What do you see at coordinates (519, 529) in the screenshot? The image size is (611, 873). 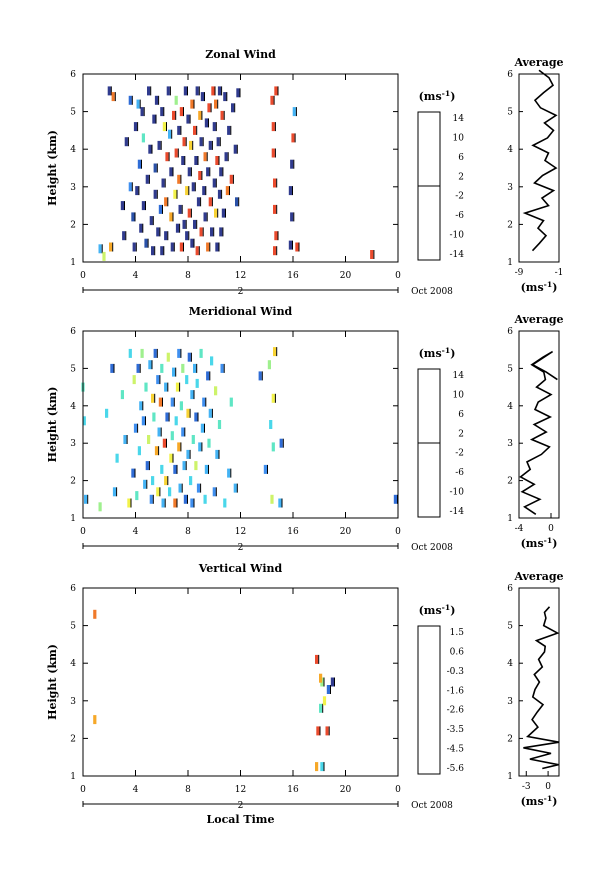 I see `profile-x-tick-label: -4` at bounding box center [519, 529].